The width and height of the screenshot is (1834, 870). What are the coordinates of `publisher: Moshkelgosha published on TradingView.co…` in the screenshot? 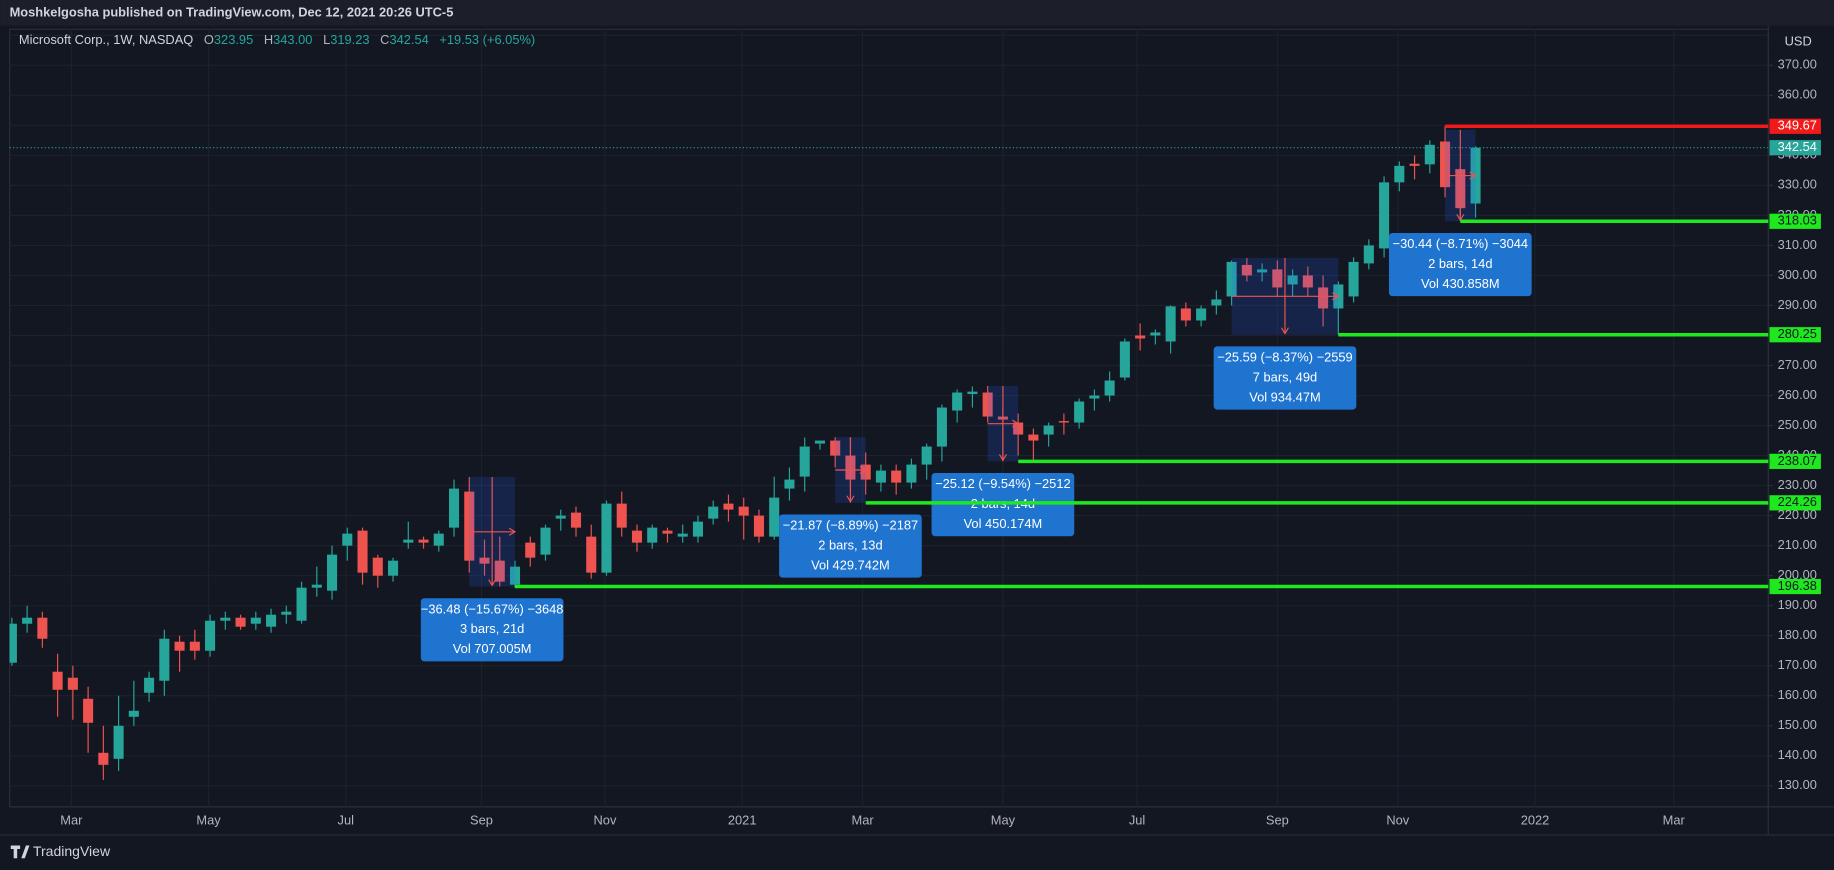 It's located at (232, 11).